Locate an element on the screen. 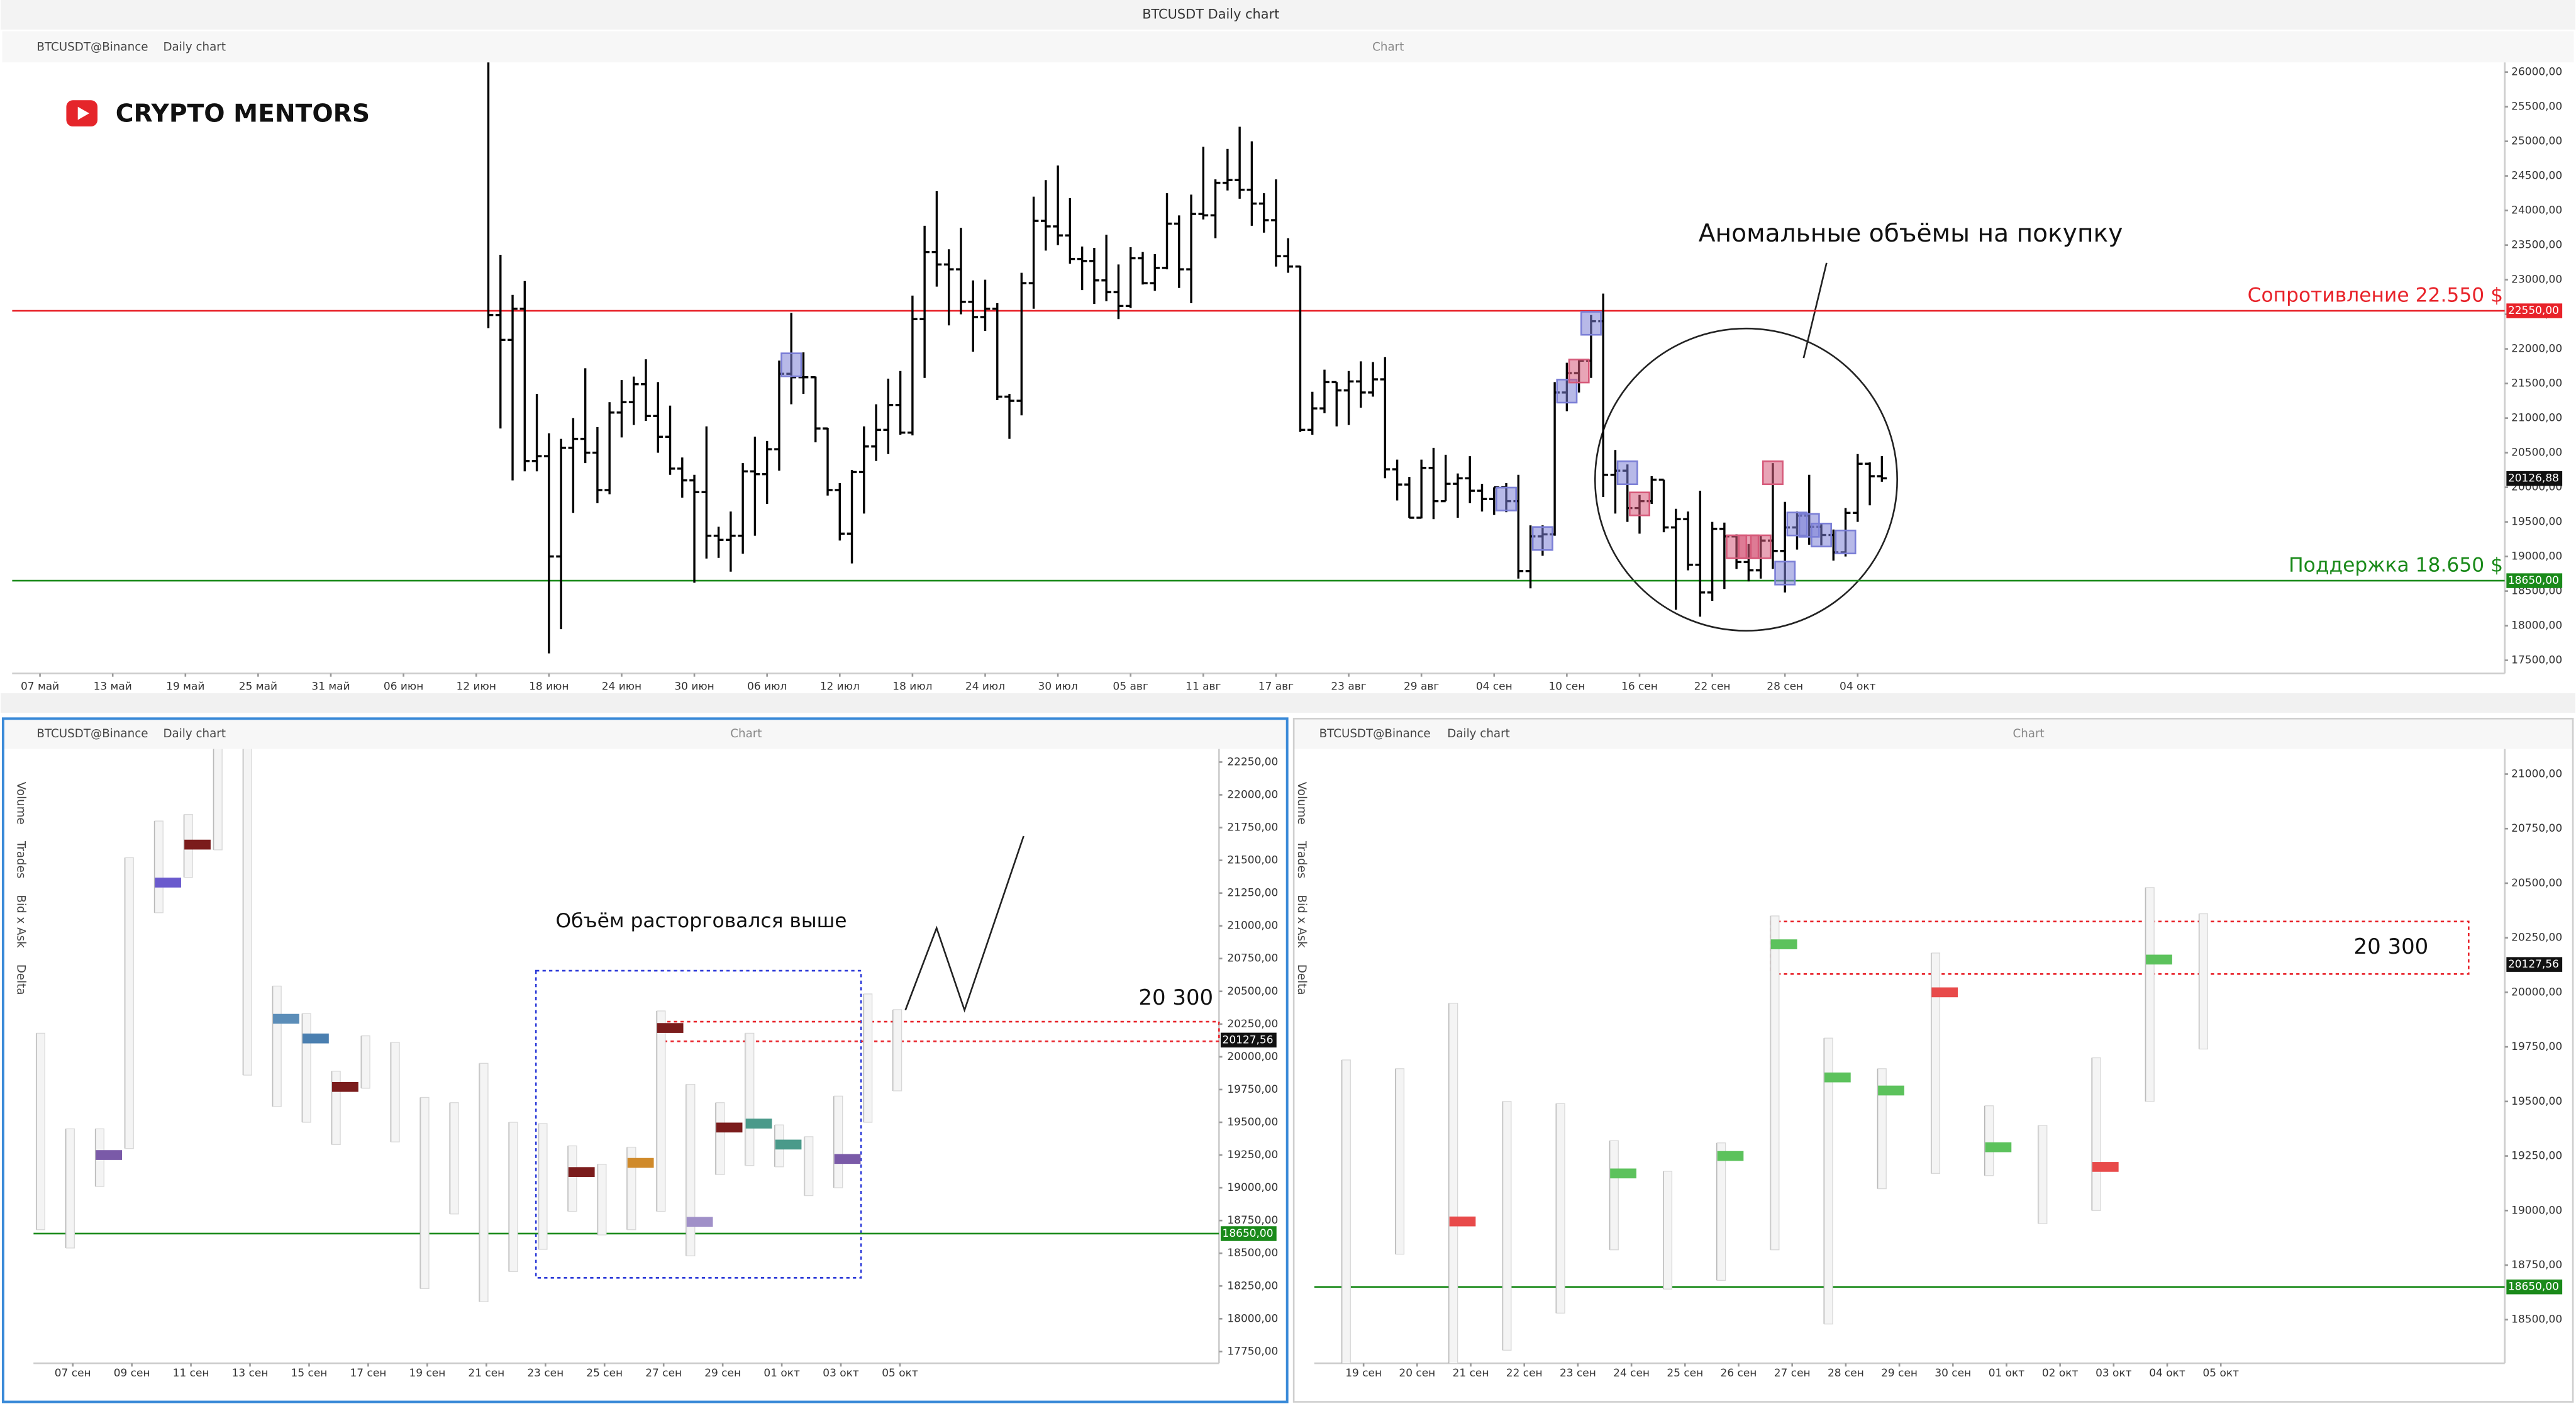  x-tick-label: 17 сен is located at coordinates (368, 1373).